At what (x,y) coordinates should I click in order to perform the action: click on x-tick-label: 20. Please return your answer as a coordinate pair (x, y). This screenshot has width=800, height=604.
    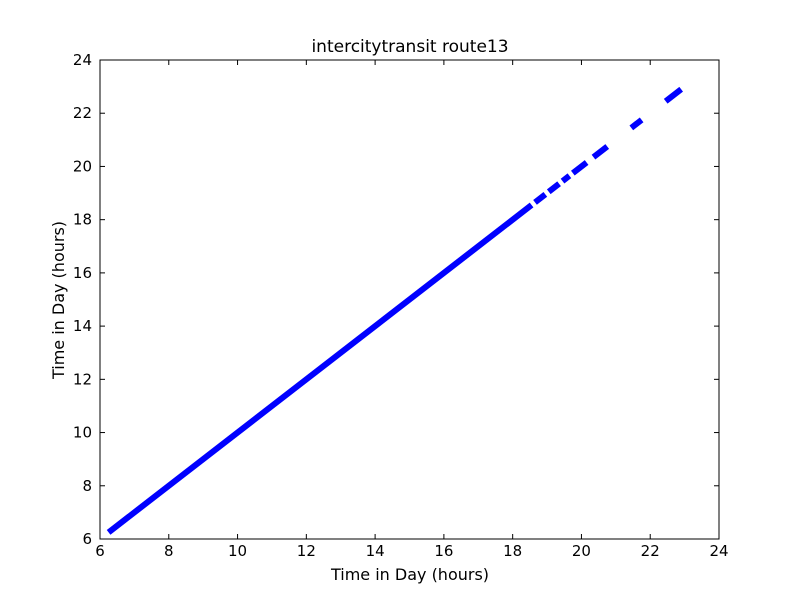
    Looking at the image, I should click on (581, 551).